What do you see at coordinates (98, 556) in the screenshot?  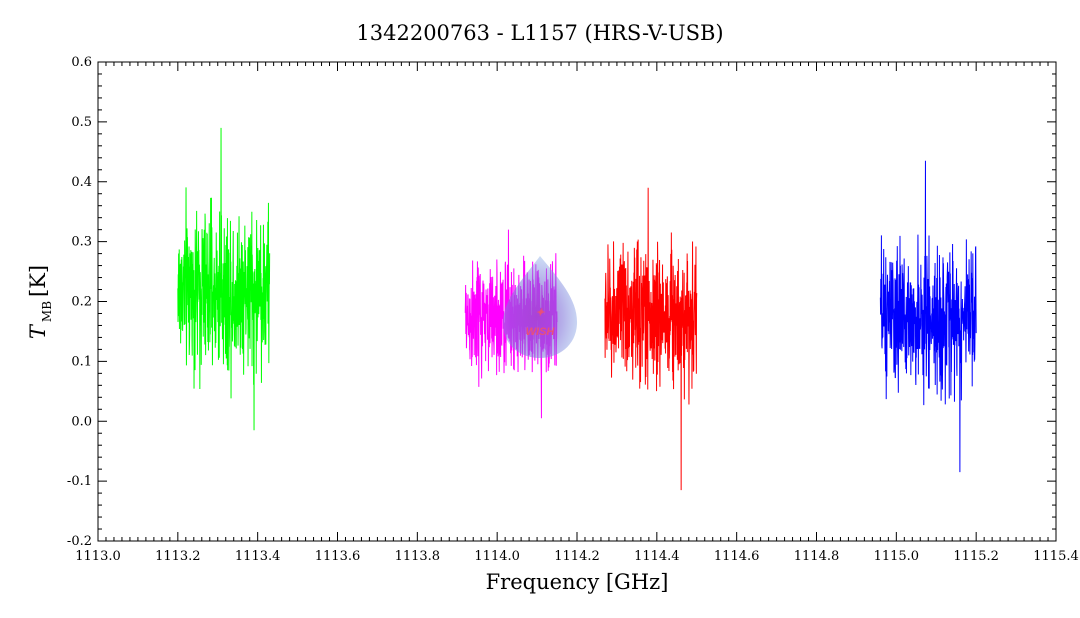 I see `x-tick-label: 1113.0` at bounding box center [98, 556].